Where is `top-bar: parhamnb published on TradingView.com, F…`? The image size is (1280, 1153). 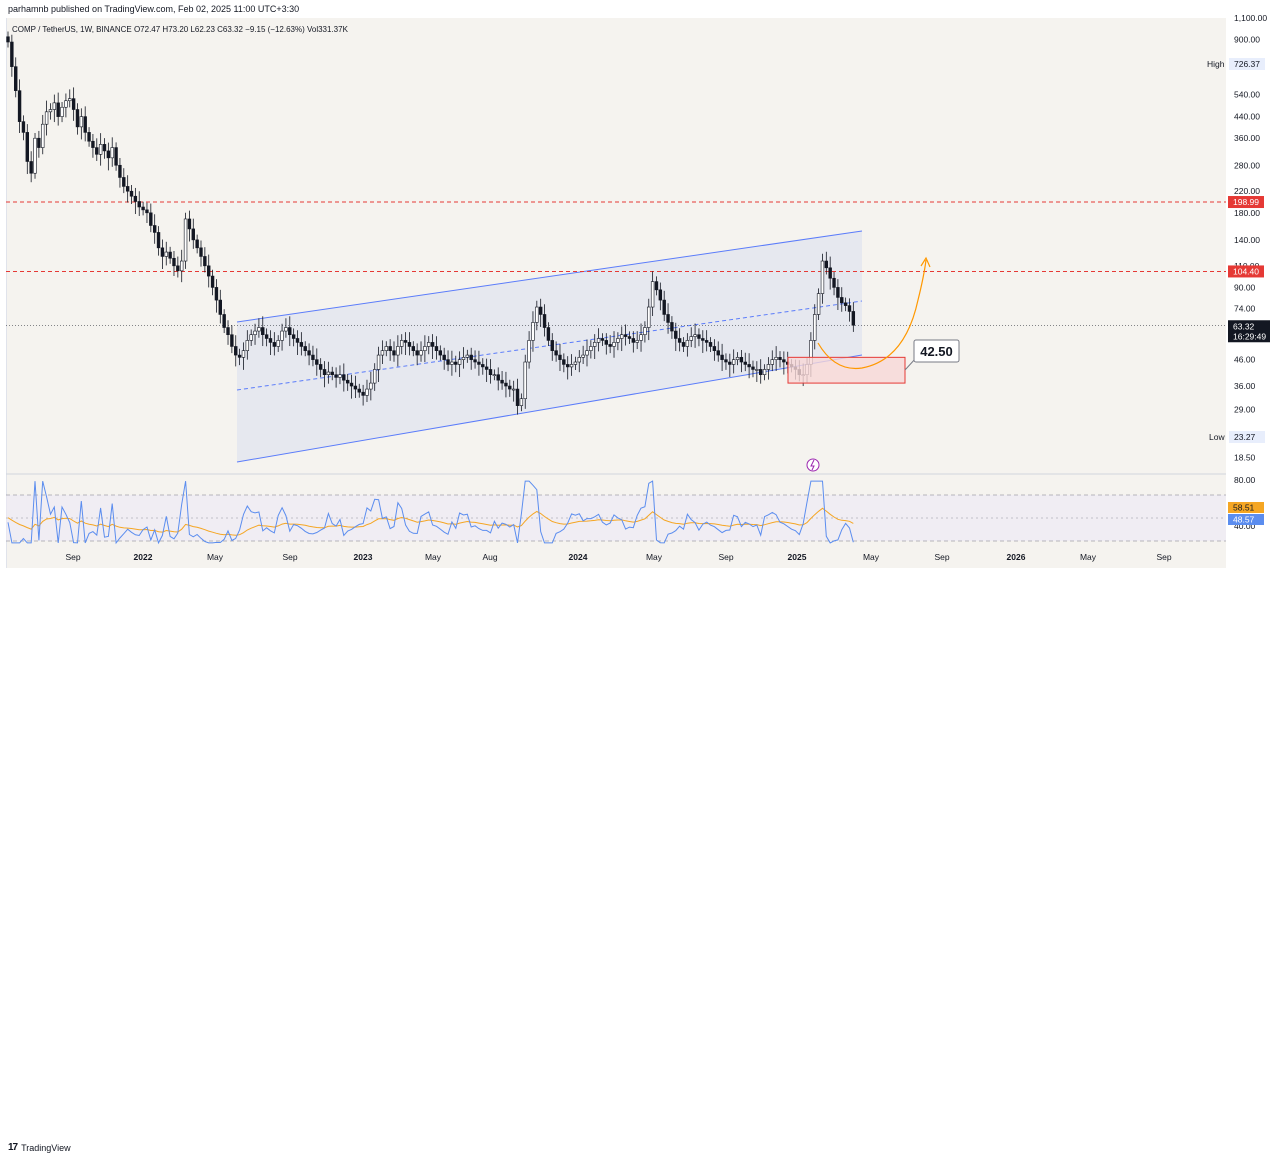
top-bar: parhamnb published on TradingView.com, F… is located at coordinates (640, 9).